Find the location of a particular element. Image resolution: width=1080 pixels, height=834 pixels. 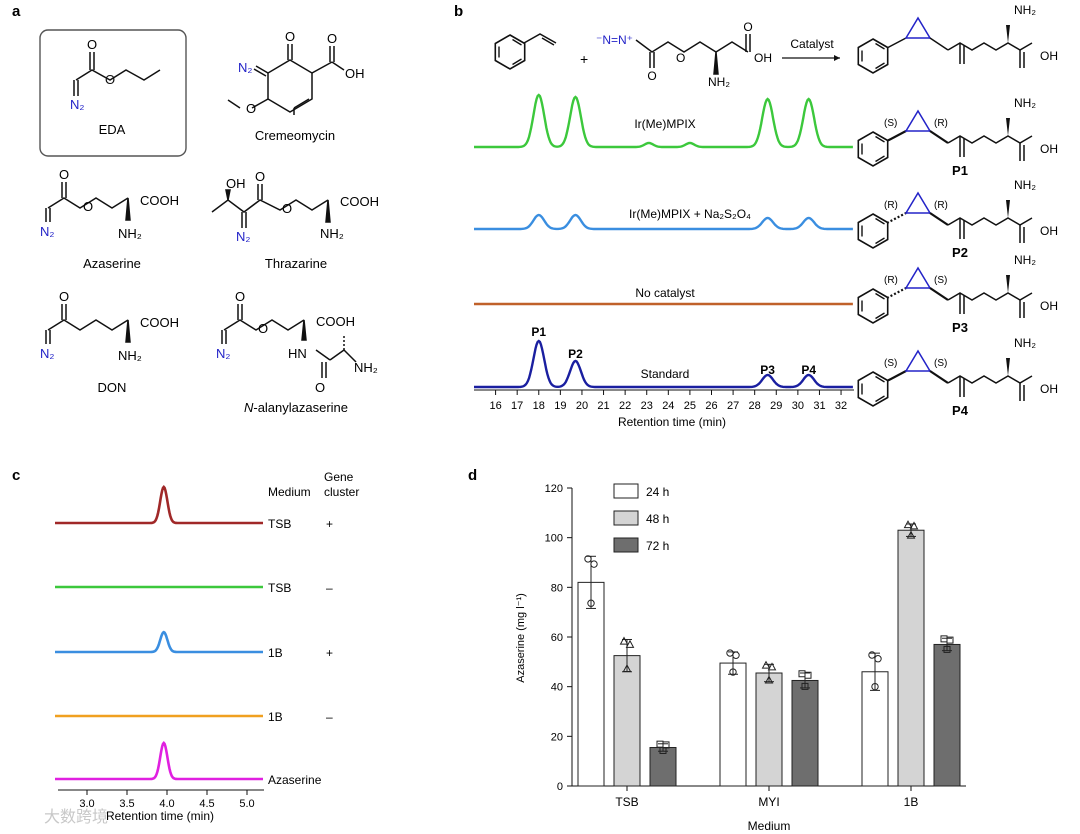

d-y-tick-label: 60 is located at coordinates (557, 638).